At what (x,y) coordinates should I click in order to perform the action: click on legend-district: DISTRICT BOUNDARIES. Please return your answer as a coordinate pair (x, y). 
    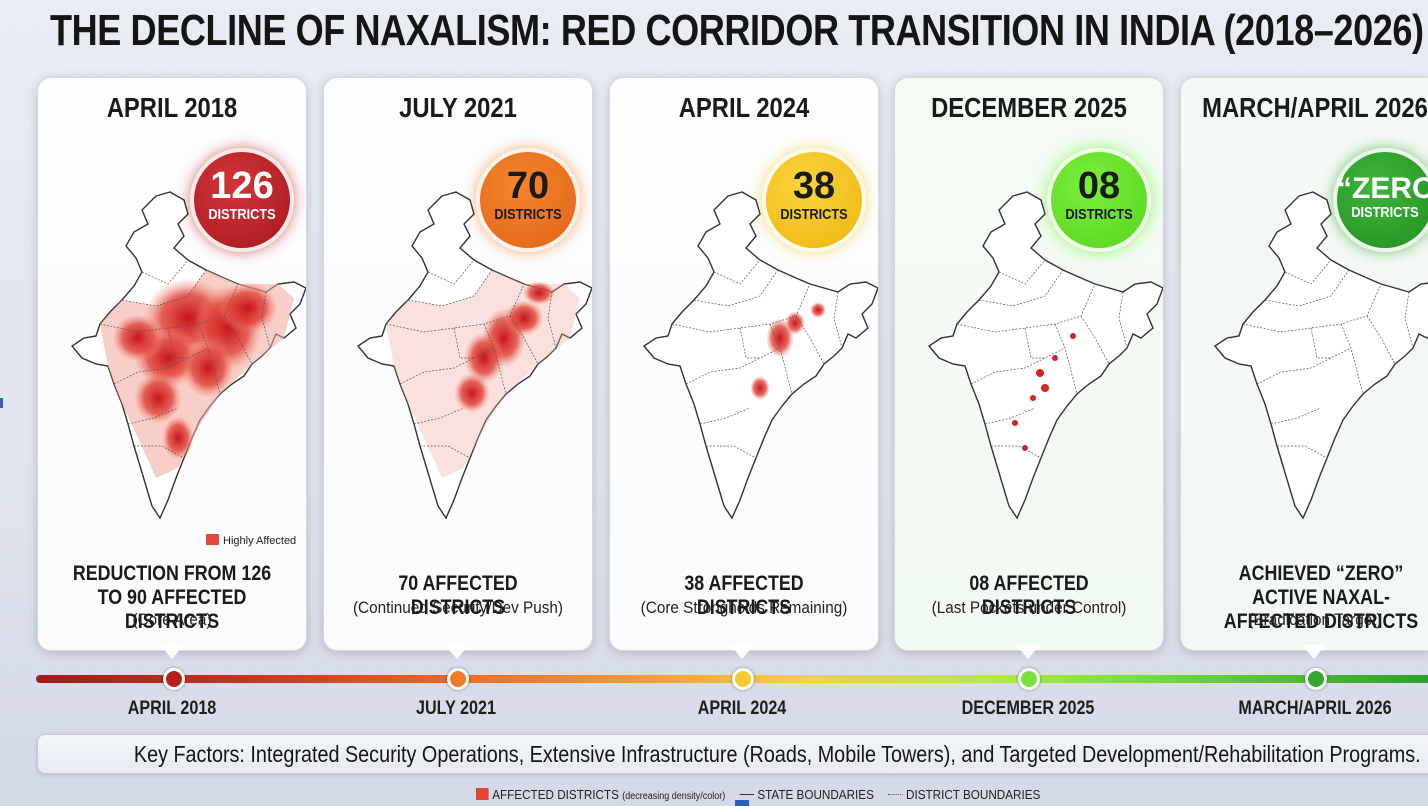
    Looking at the image, I should click on (973, 794).